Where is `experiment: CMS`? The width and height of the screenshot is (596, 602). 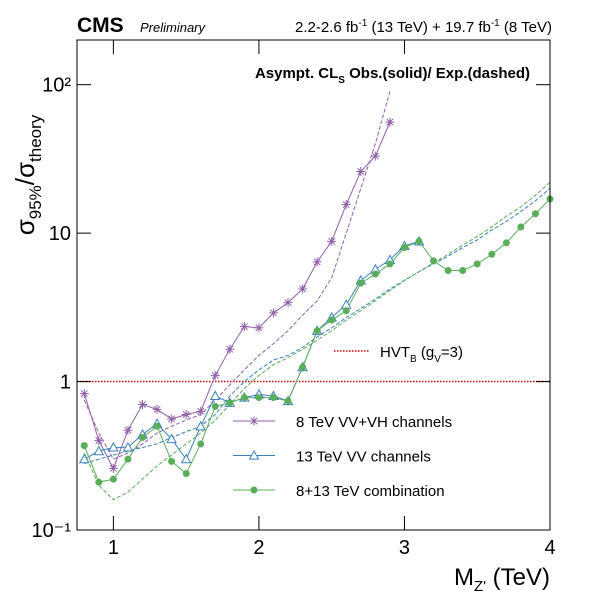 experiment: CMS is located at coordinates (100, 25).